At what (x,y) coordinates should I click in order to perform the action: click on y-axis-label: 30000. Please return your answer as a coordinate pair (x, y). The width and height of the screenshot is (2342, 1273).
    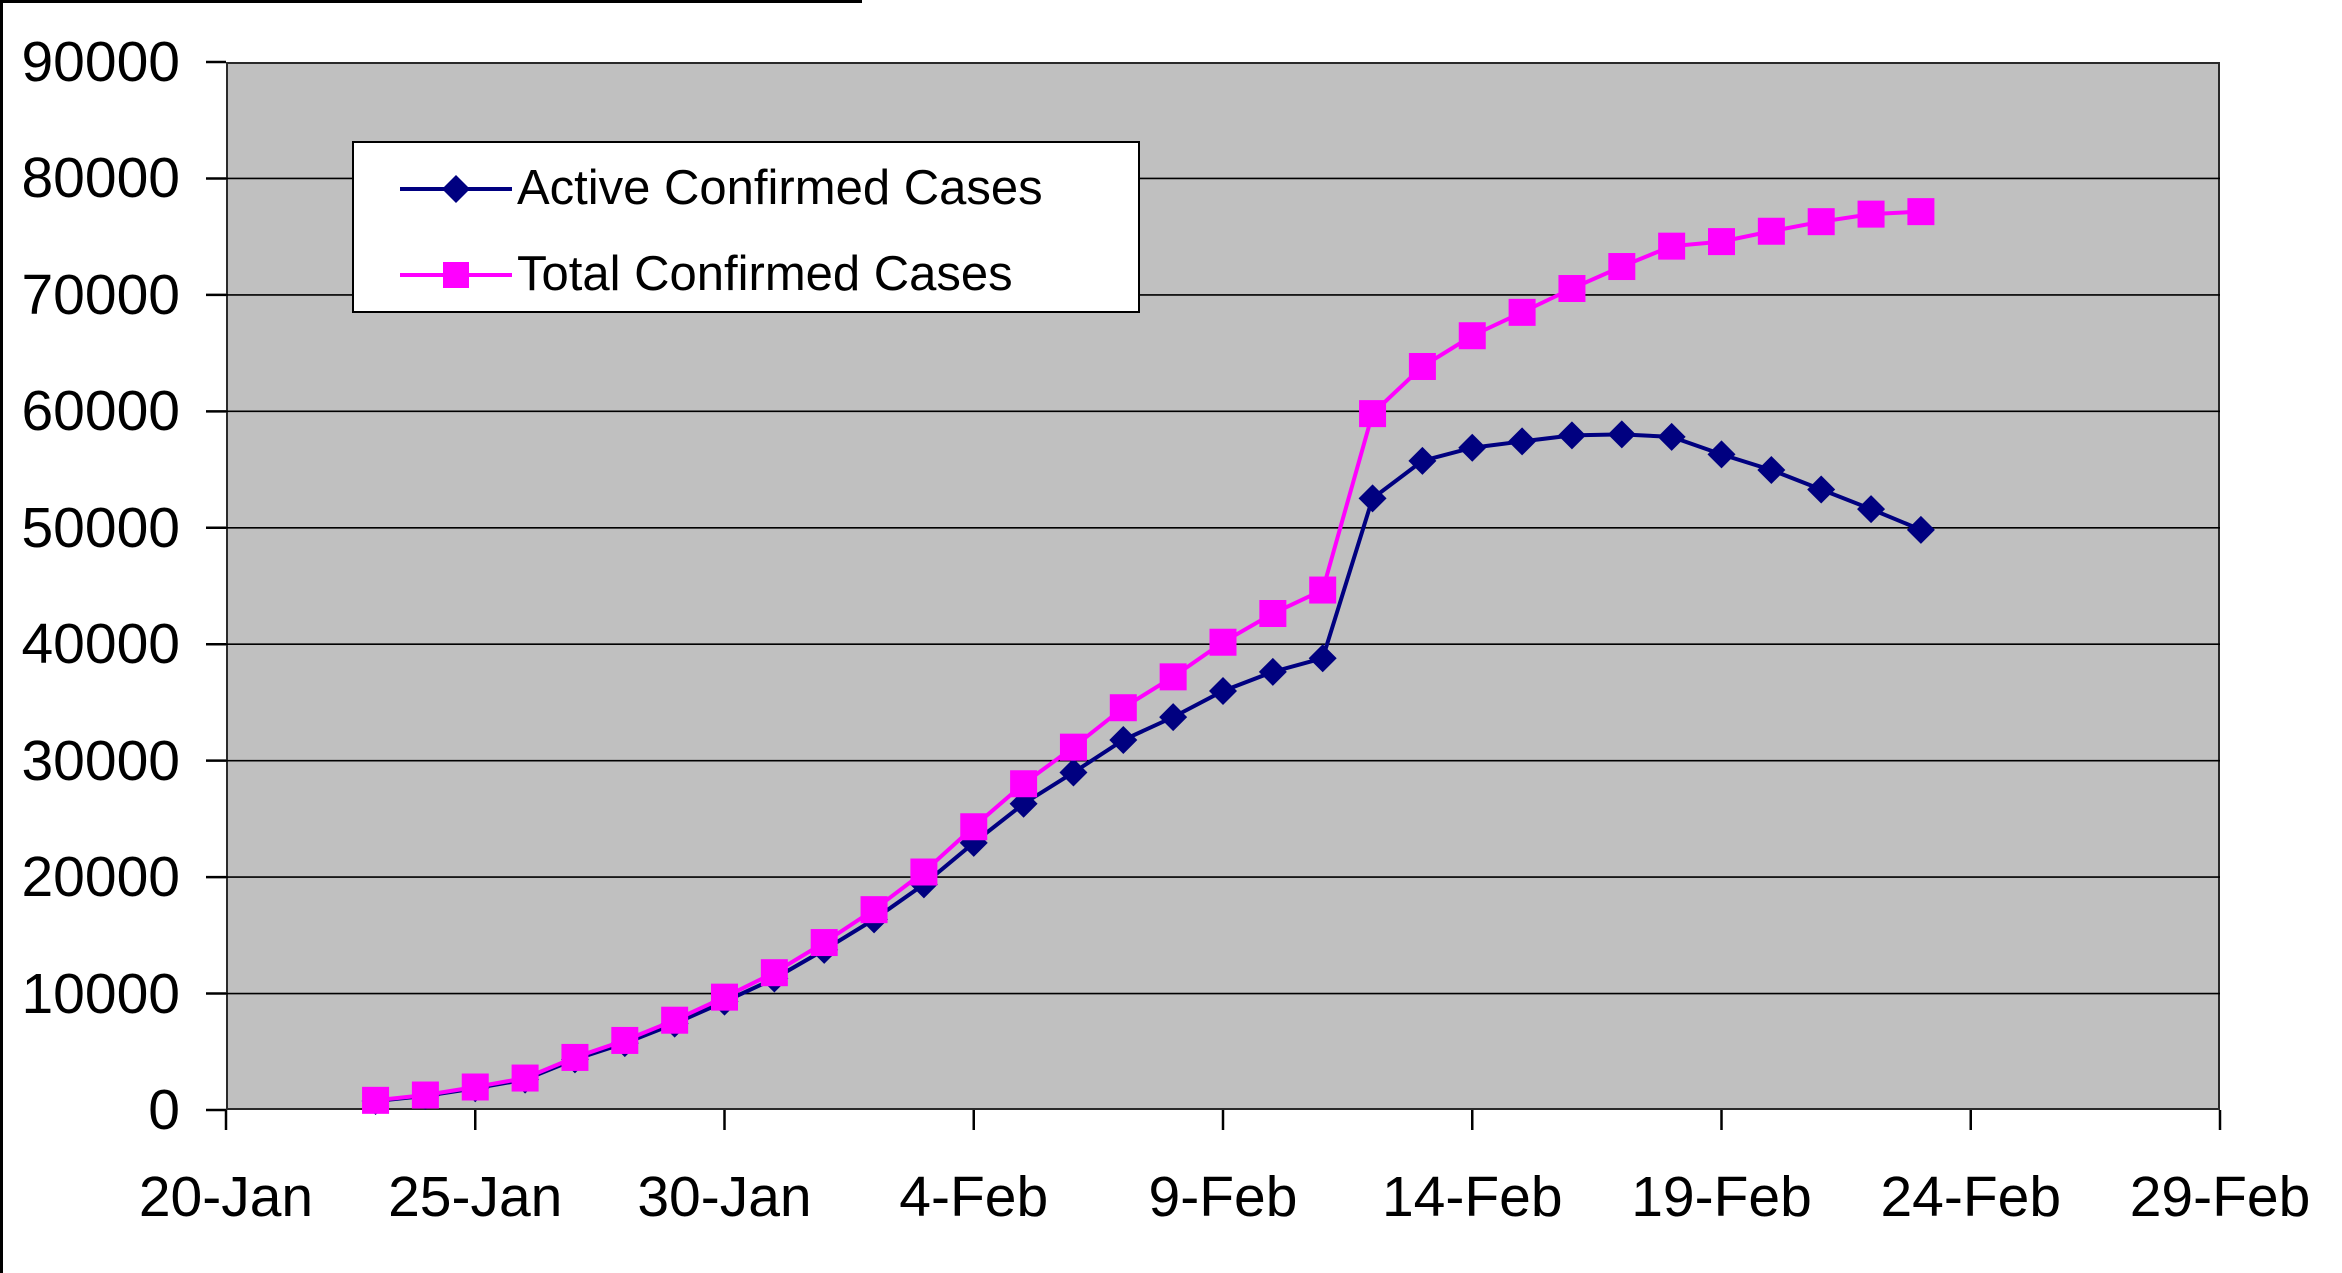
    Looking at the image, I should click on (100, 760).